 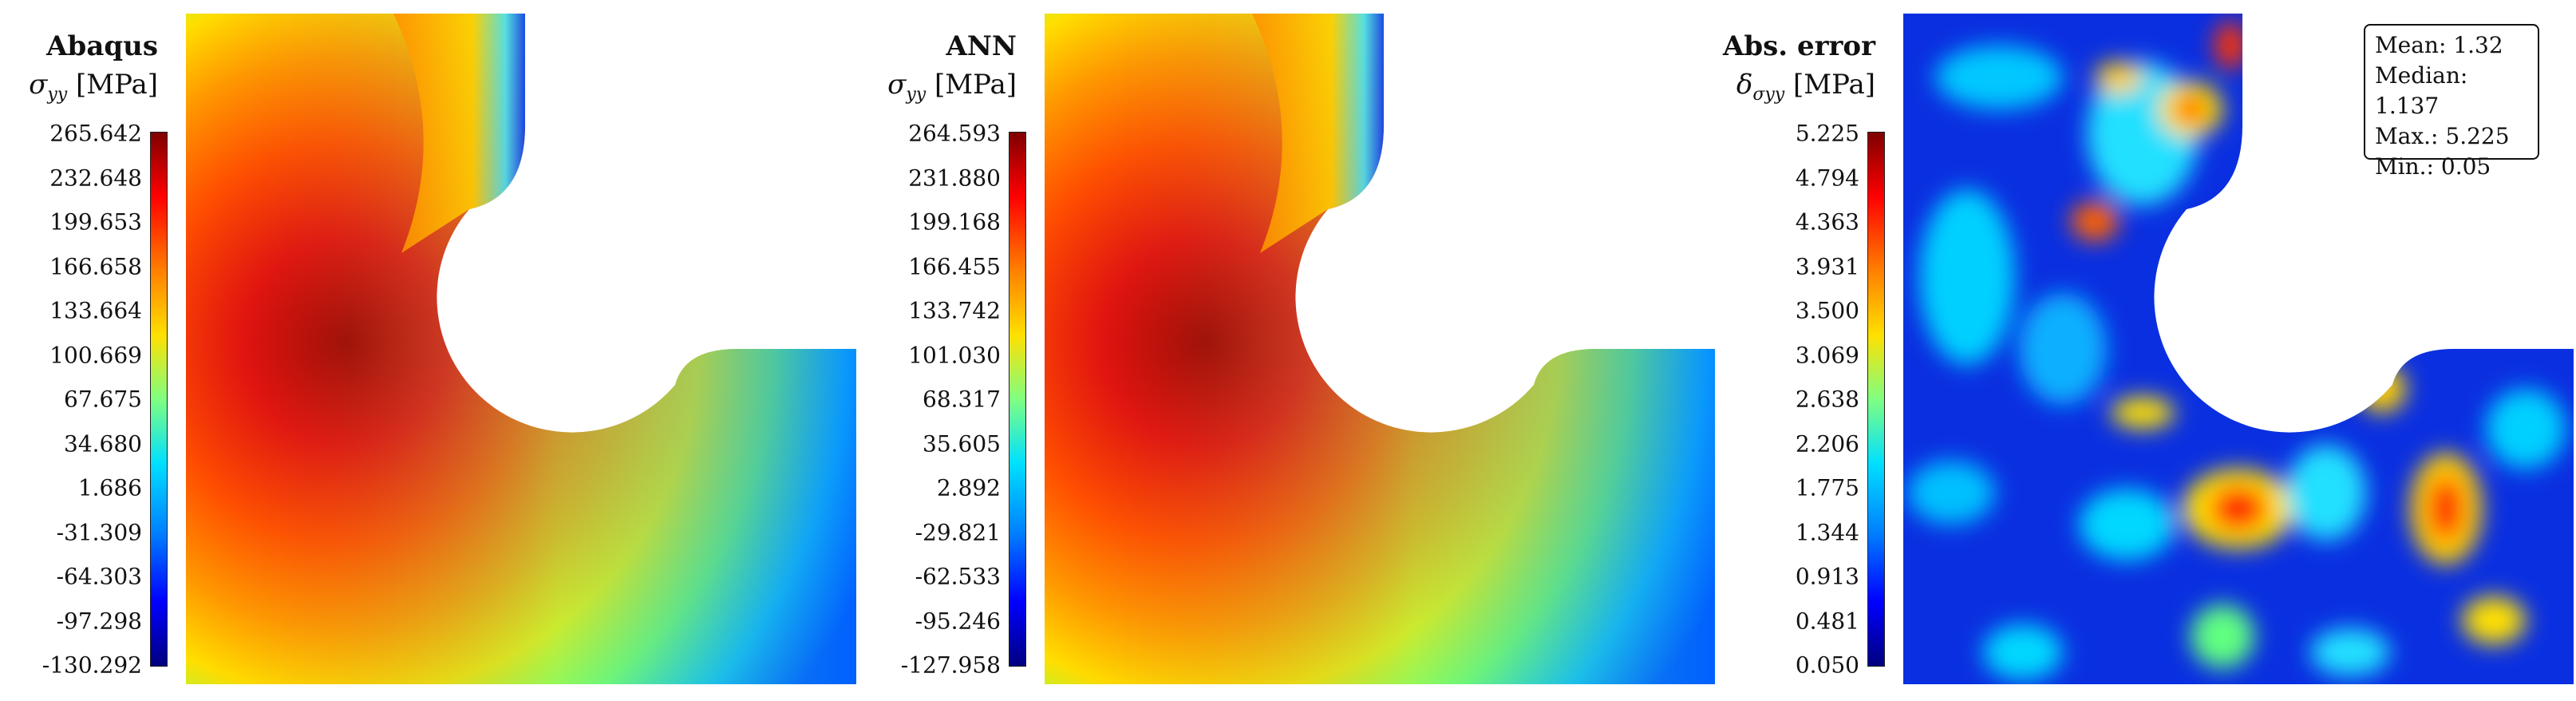 What do you see at coordinates (968, 488) in the screenshot?
I see `colorbar-tick-label: 2.892` at bounding box center [968, 488].